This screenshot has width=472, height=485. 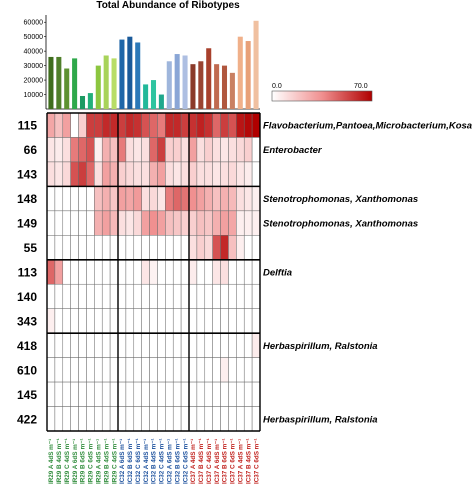 What do you see at coordinates (75, 461) in the screenshot?
I see `heatmap-column-label: IR29 A 6dS m⁻¹` at bounding box center [75, 461].